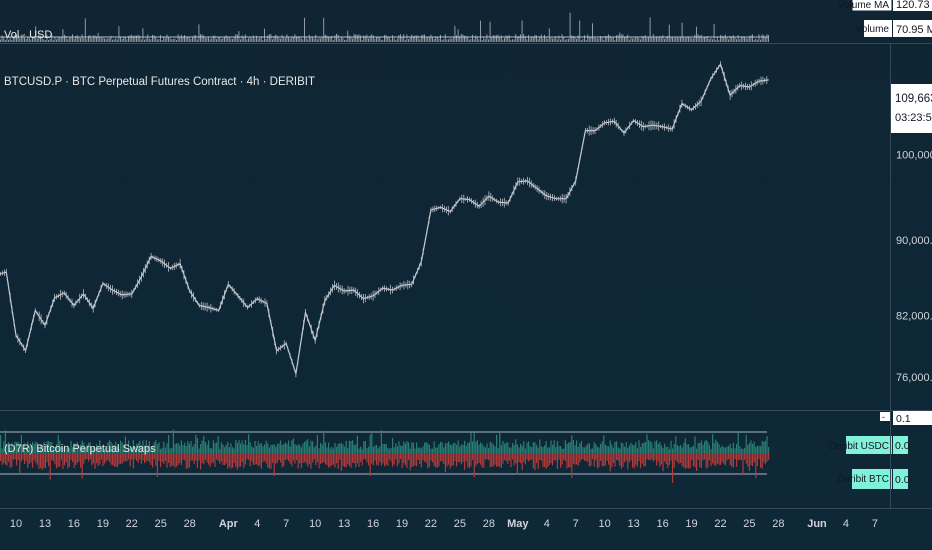  Describe the element at coordinates (914, 267) in the screenshot. I see `price-axis: 100,000.090,000.082,000.076,000.0` at that location.